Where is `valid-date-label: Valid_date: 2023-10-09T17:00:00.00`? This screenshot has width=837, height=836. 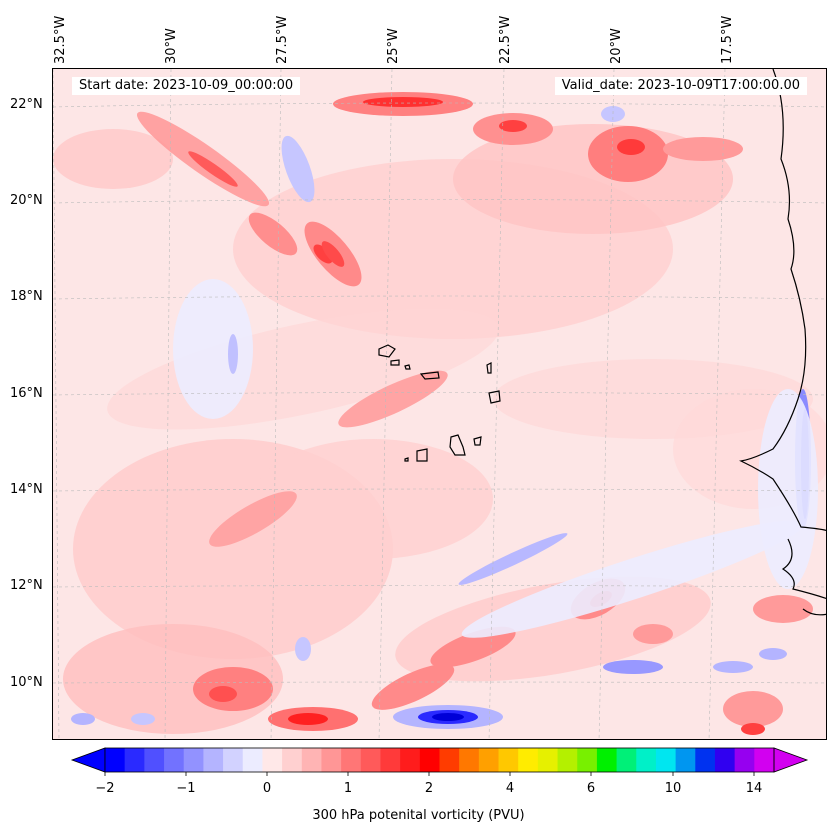 valid-date-label: Valid_date: 2023-10-09T17:00:00.00 is located at coordinates (680, 86).